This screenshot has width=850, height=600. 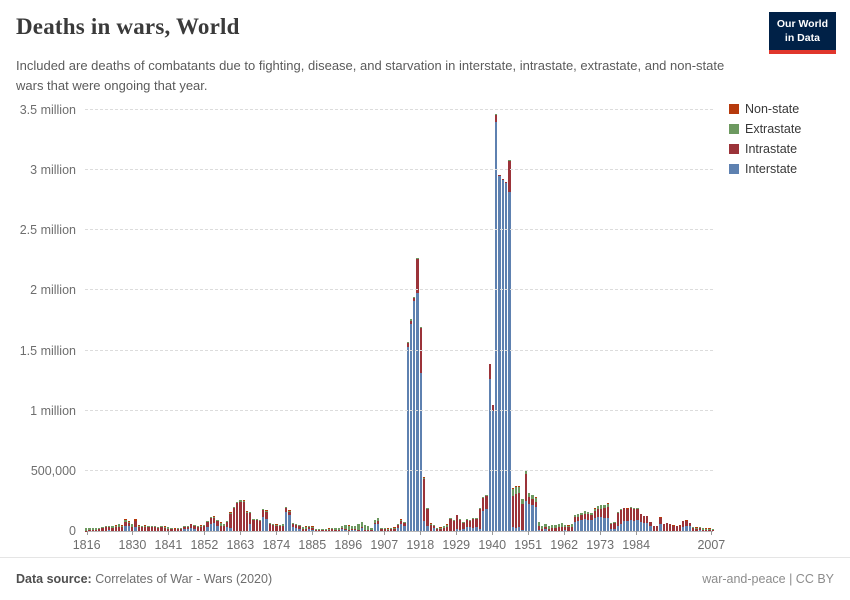 I want to click on bar-1971, so click(x=594, y=320).